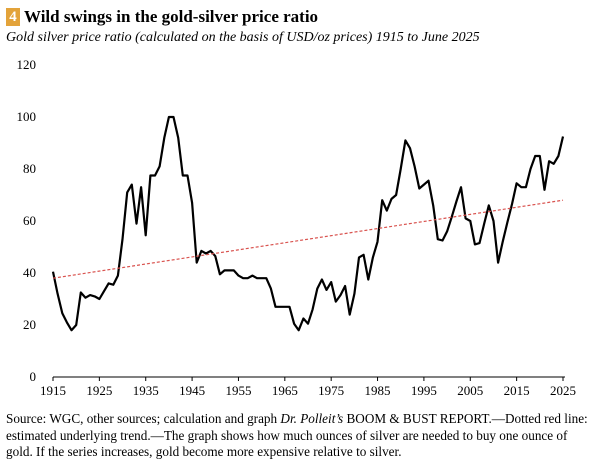 The height and width of the screenshot is (470, 602). I want to click on x-tick-label: 1985, so click(378, 390).